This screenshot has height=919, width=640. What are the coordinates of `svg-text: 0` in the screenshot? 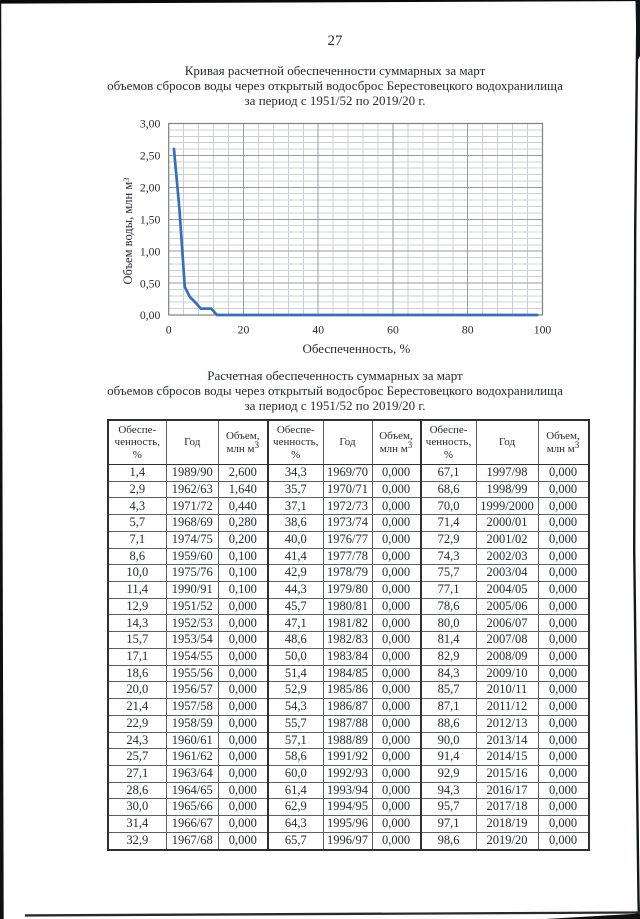 It's located at (169, 330).